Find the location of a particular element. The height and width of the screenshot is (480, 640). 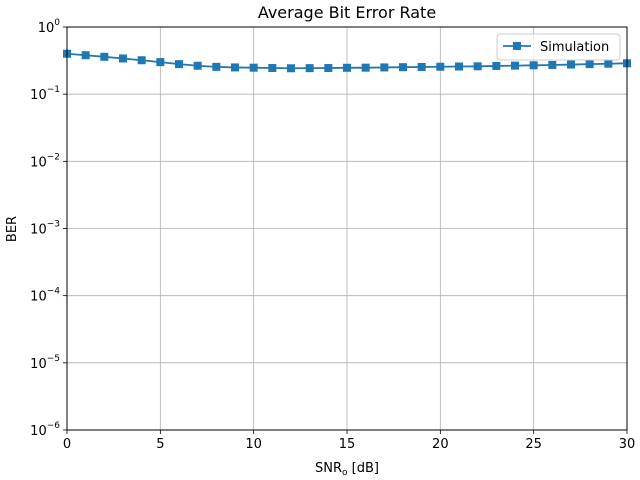

y-tick-label: 10⁻⁴ is located at coordinates (45, 296).